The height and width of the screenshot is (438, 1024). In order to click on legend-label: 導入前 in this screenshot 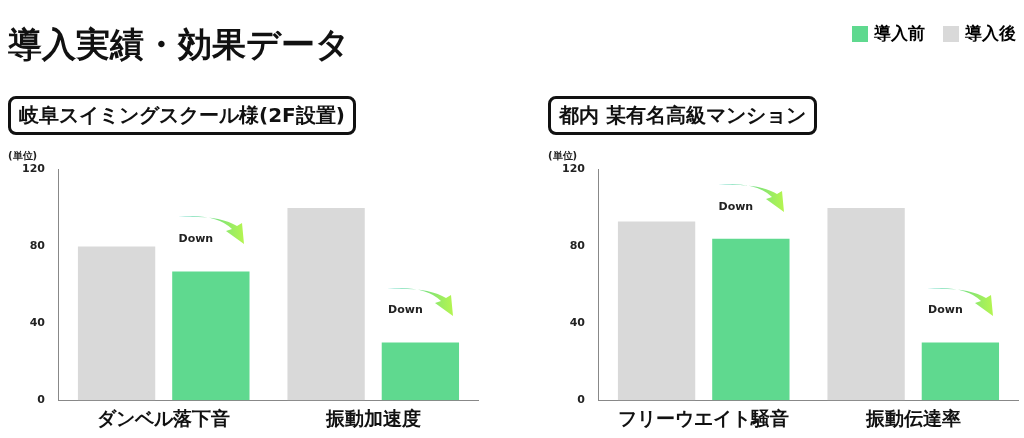, I will do `click(899, 33)`.